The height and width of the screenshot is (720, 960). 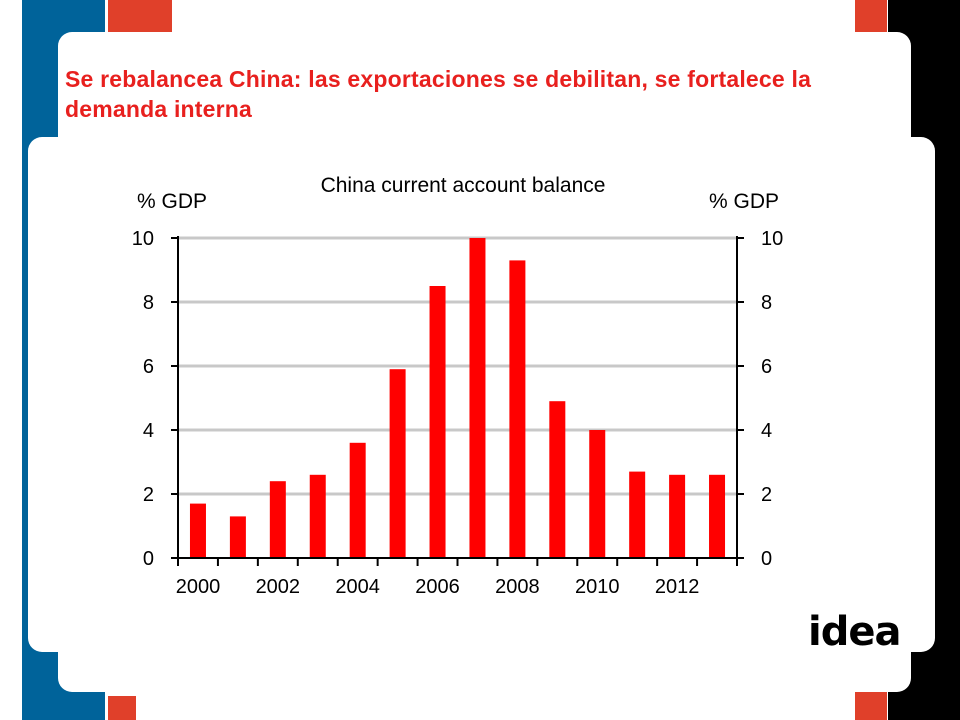 I want to click on y-tick-label-left: 8, so click(x=148, y=303).